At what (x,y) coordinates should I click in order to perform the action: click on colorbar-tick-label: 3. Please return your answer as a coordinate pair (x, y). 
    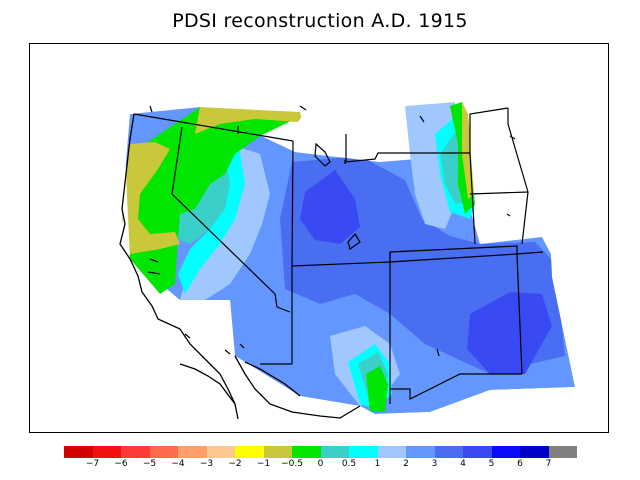
    Looking at the image, I should click on (434, 464).